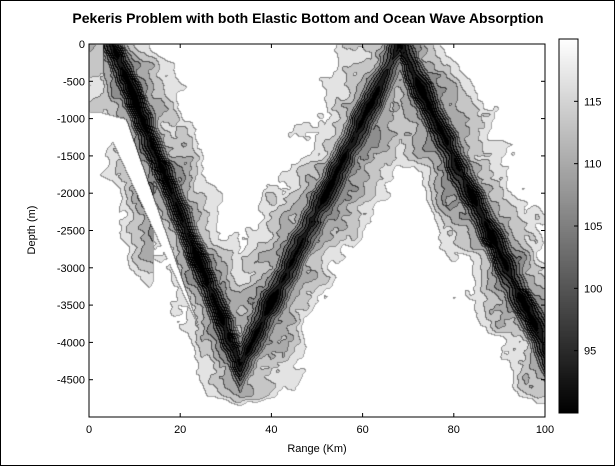 This screenshot has width=615, height=466. I want to click on x-axis-label: Range (Km), so click(316, 449).